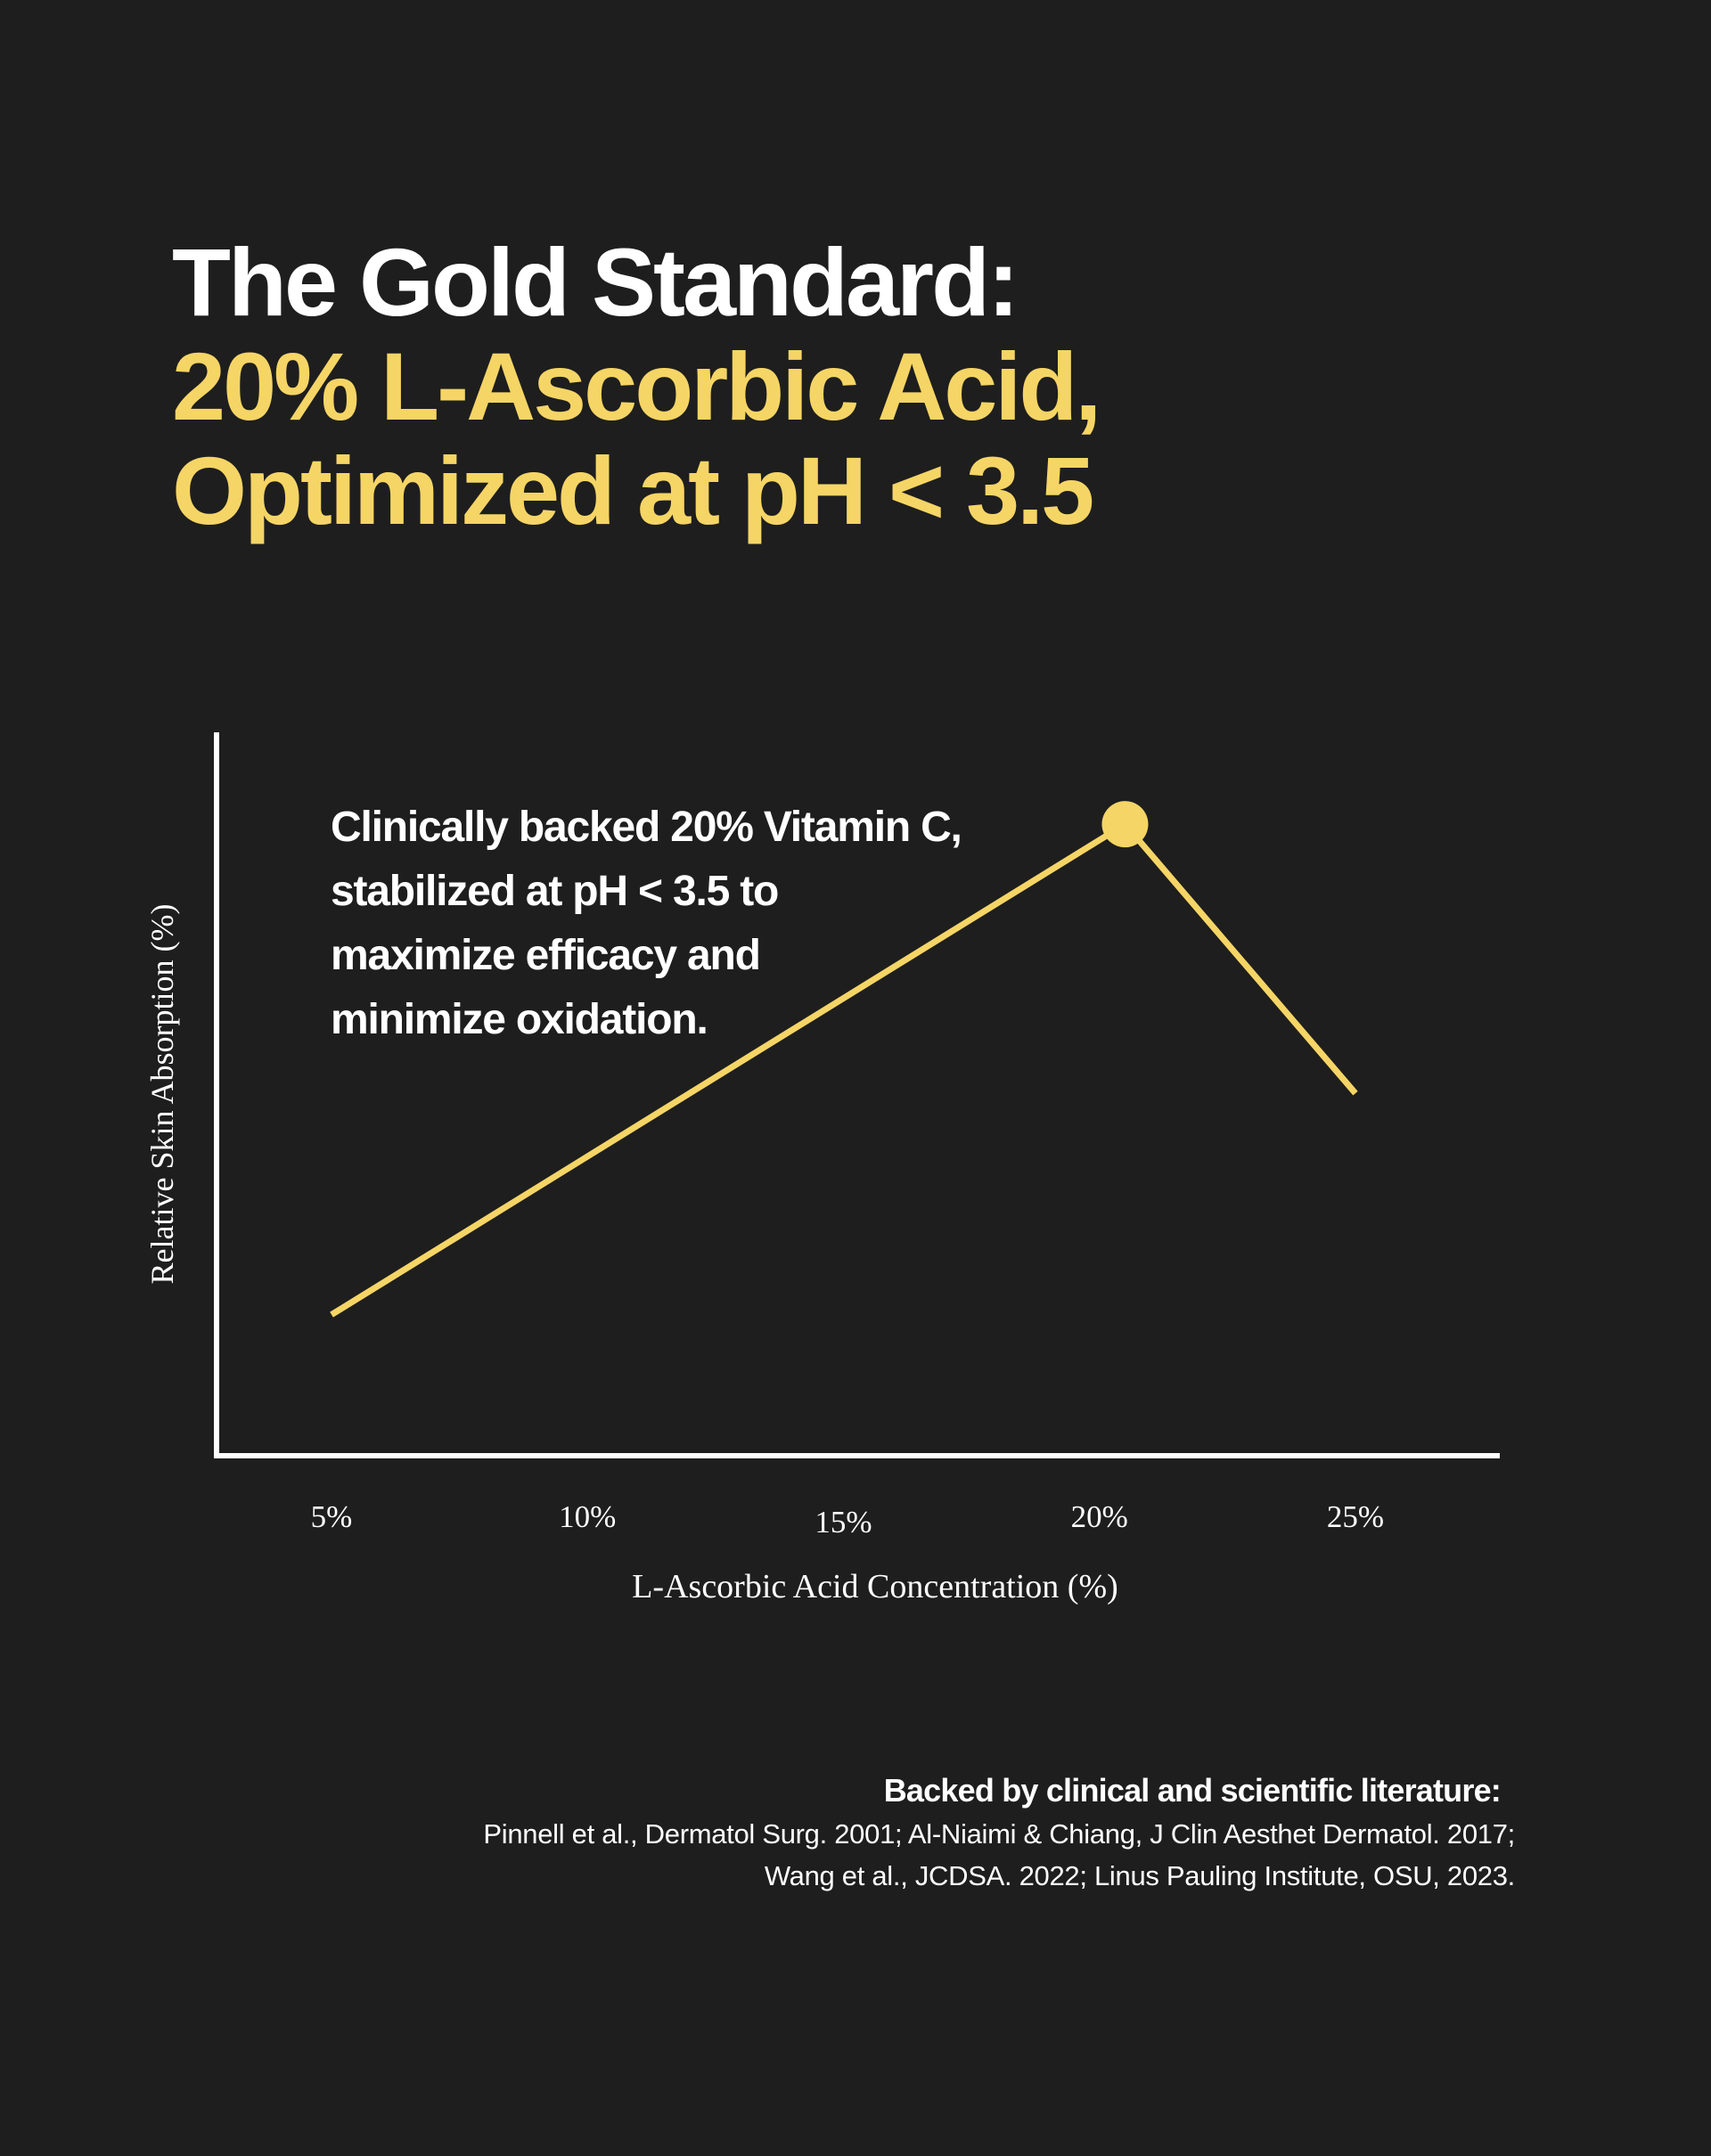 The height and width of the screenshot is (2156, 1711). What do you see at coordinates (162, 1094) in the screenshot?
I see `y-axis-title: Relative Skin Absorption (%)` at bounding box center [162, 1094].